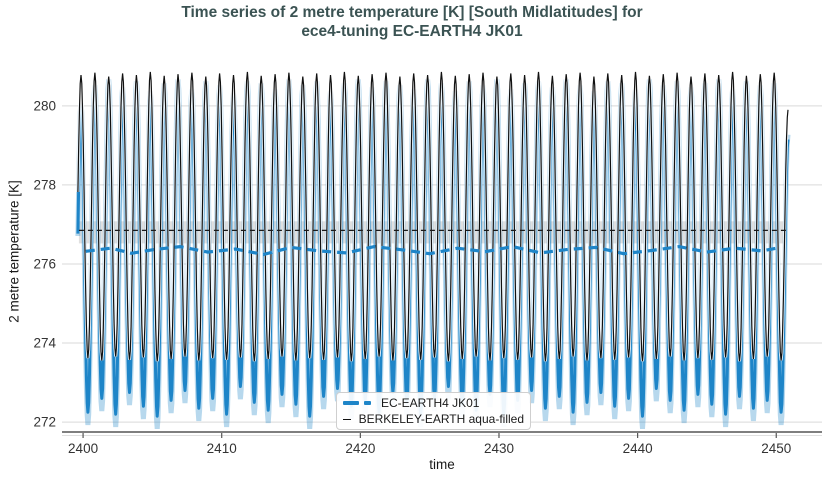 This screenshot has width=824, height=477. I want to click on x-tick-label-2410: 2410, so click(222, 448).